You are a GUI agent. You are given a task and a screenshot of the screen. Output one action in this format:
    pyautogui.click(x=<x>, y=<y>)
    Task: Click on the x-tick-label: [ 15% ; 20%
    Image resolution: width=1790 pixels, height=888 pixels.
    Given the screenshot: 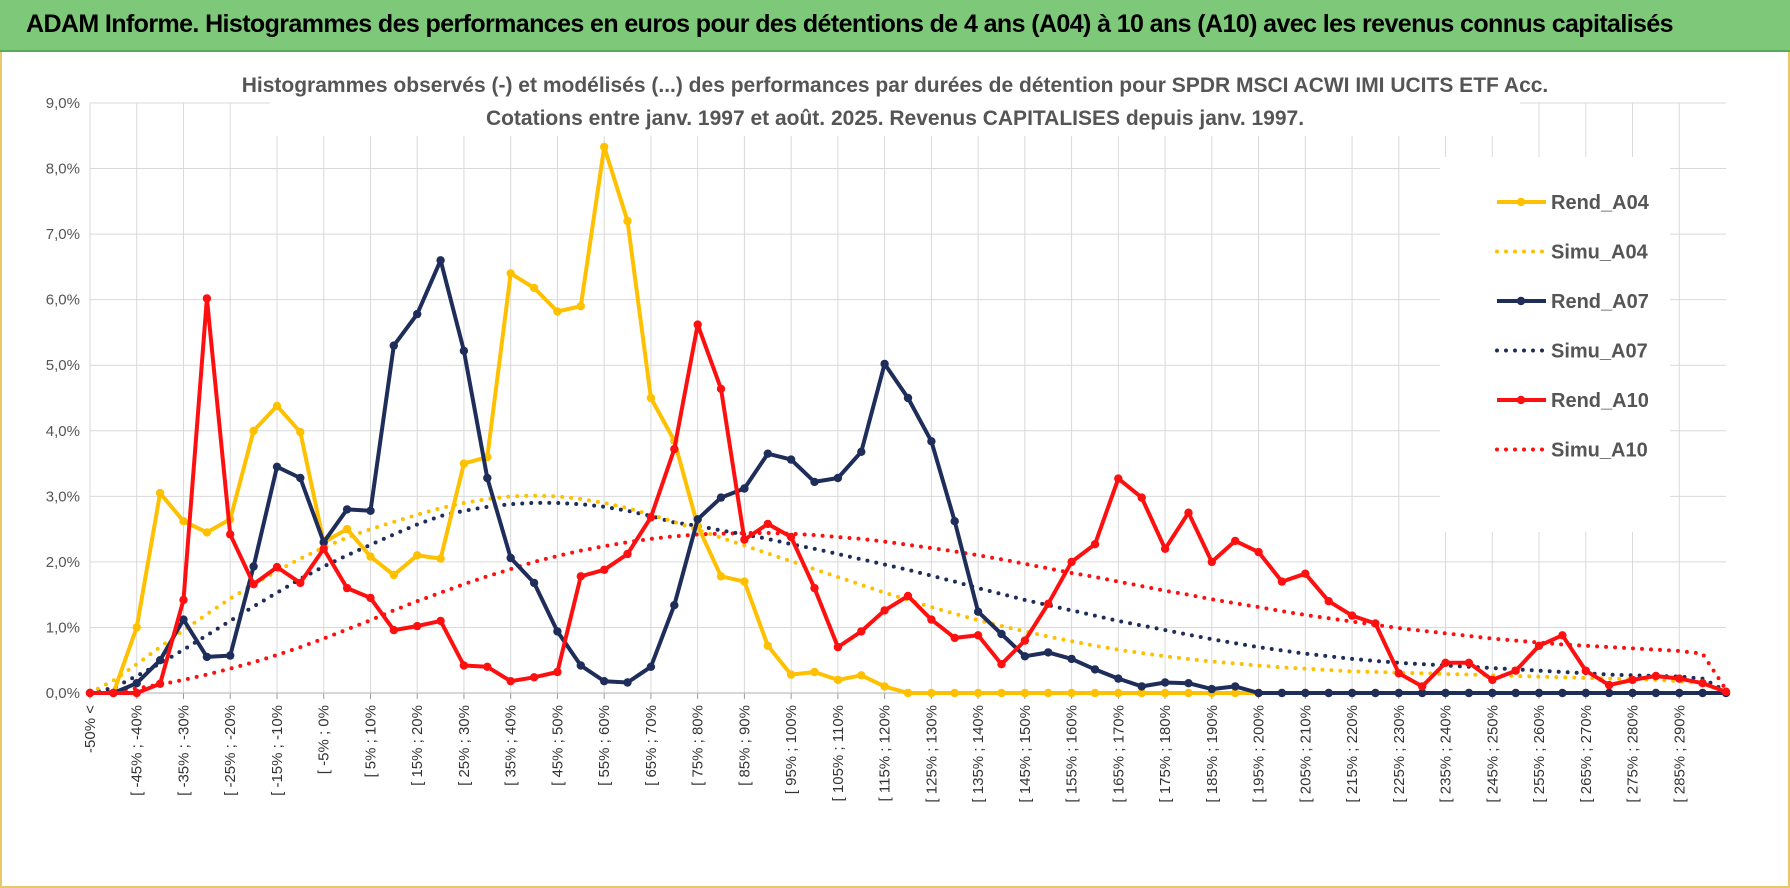 What is the action you would take?
    pyautogui.click(x=417, y=745)
    